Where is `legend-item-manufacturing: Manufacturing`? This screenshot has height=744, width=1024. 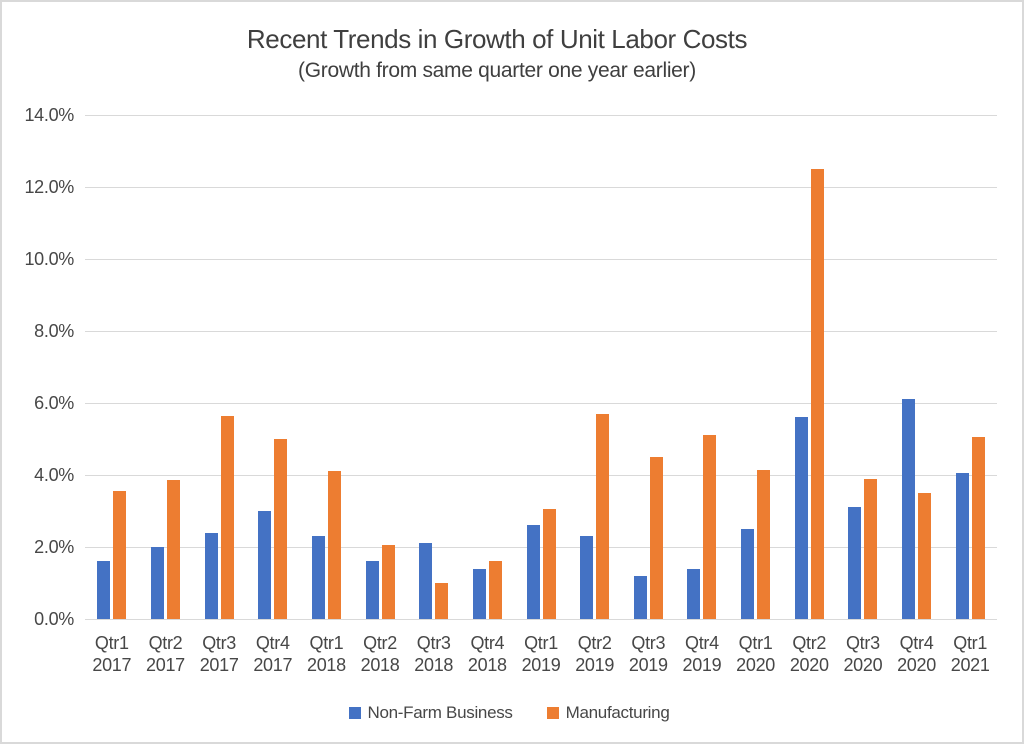 legend-item-manufacturing: Manufacturing is located at coordinates (608, 713).